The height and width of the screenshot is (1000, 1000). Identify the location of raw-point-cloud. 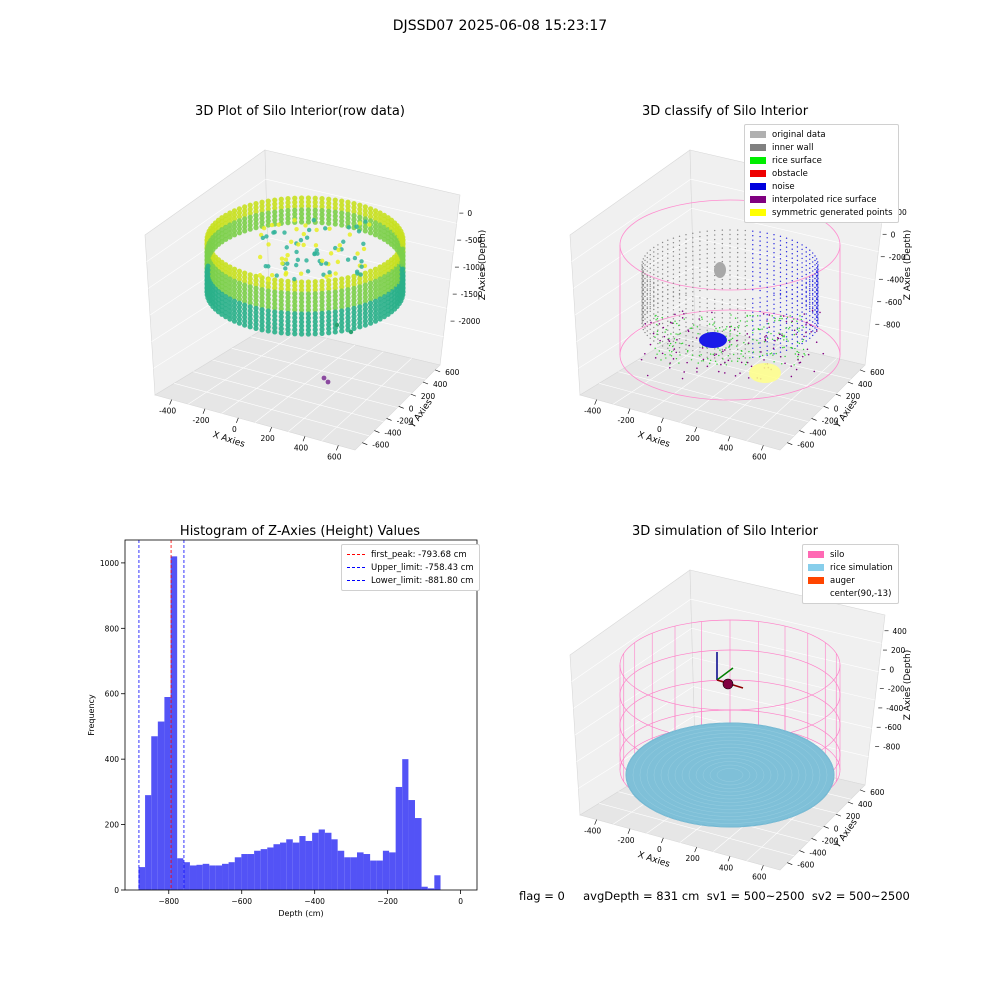
(305, 290).